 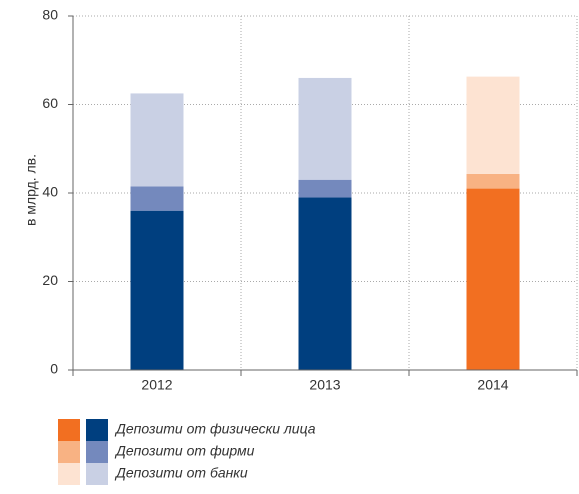 What do you see at coordinates (31, 190) in the screenshot?
I see `y-axis-label: в млрд. лв.` at bounding box center [31, 190].